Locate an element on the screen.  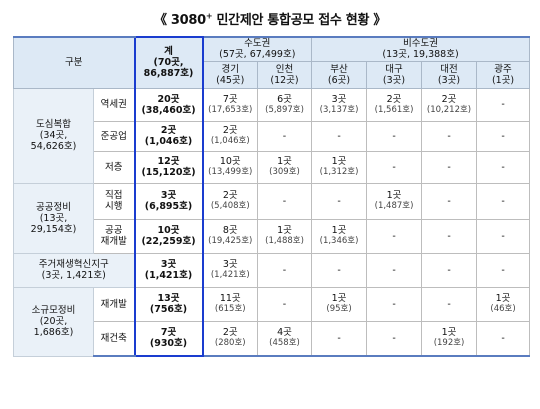
data-cell: 6곳 (5,897호) is located at coordinates (285, 104).